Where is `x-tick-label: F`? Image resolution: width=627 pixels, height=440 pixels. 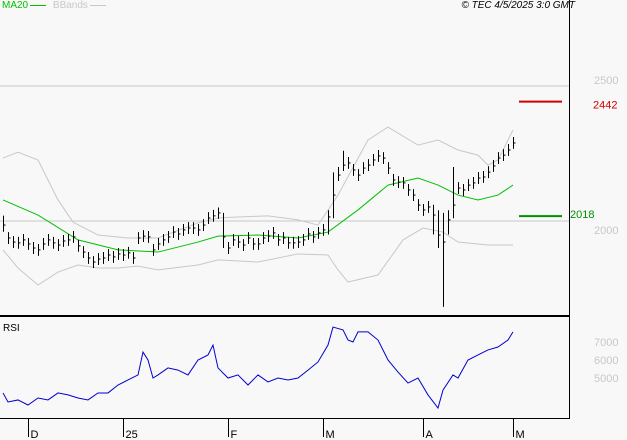
x-tick-label: F is located at coordinates (234, 434).